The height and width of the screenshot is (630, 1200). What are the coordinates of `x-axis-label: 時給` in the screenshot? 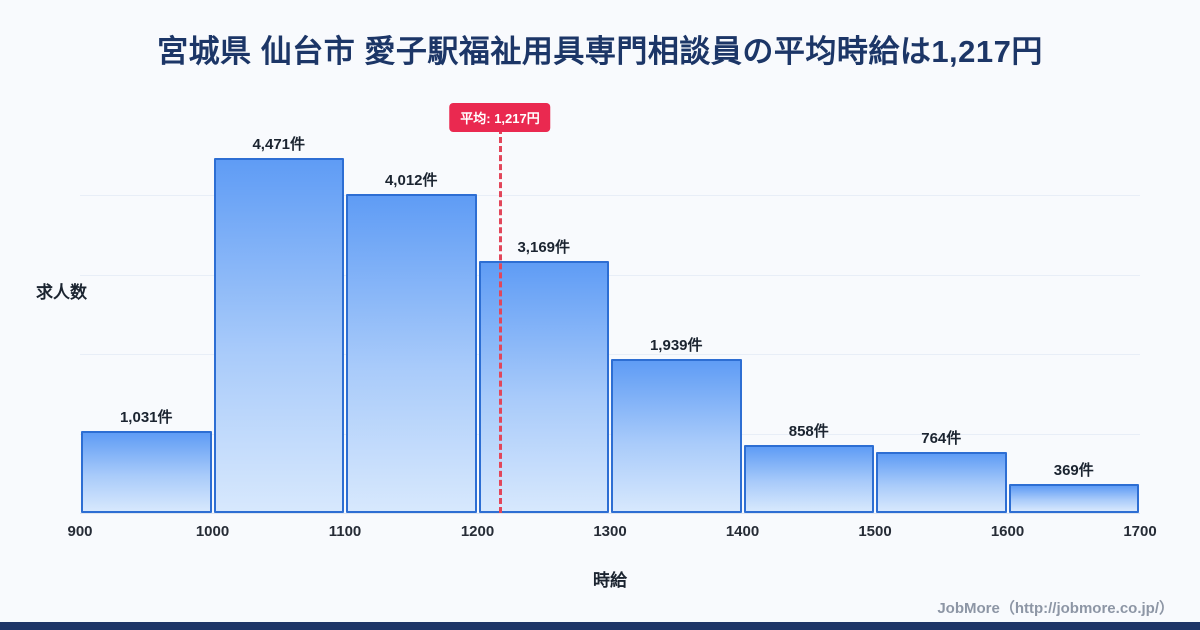 It's located at (610, 580).